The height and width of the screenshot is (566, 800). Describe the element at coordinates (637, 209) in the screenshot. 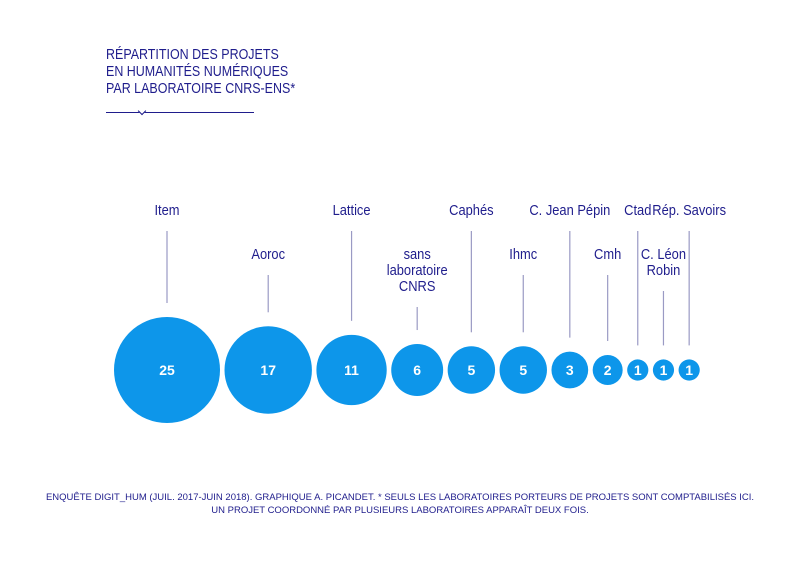

I see `category-label: Ctad` at that location.